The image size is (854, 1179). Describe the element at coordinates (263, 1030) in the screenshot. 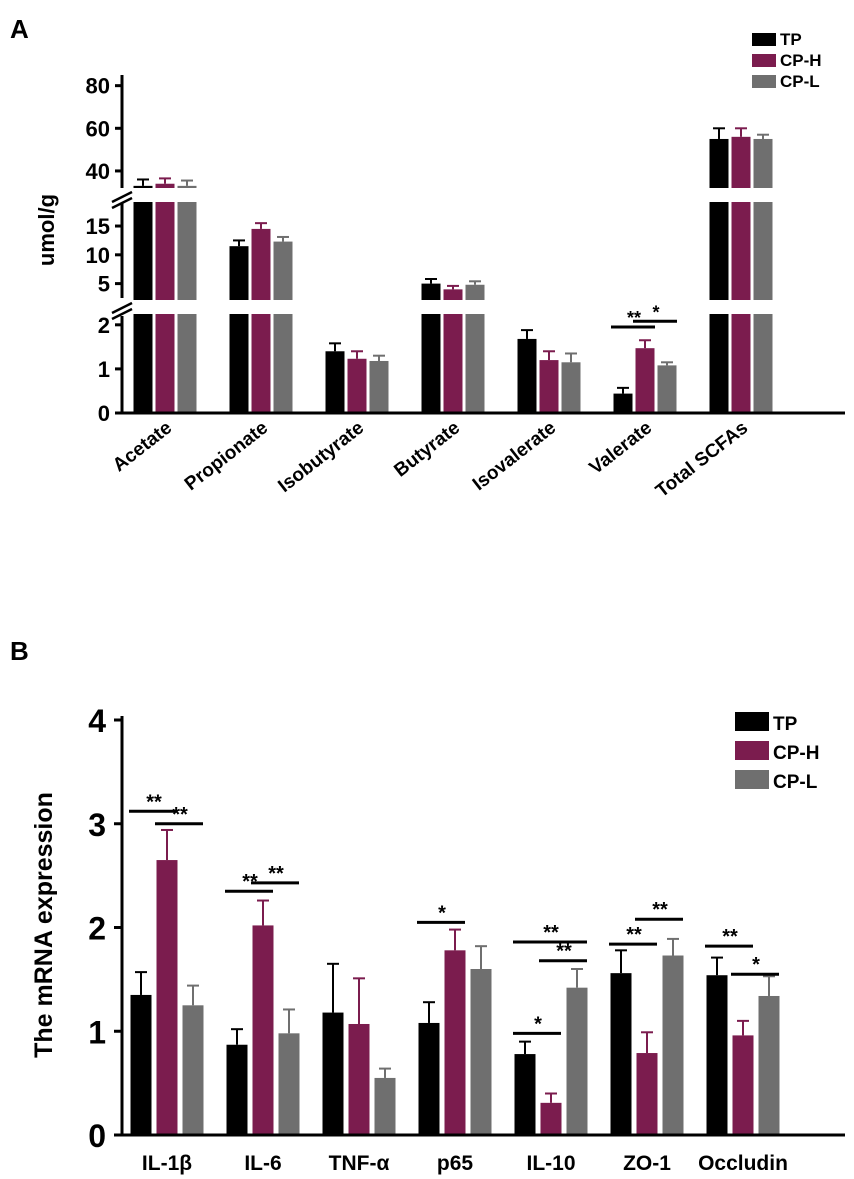

I see `bar-il-6-cp-h` at that location.